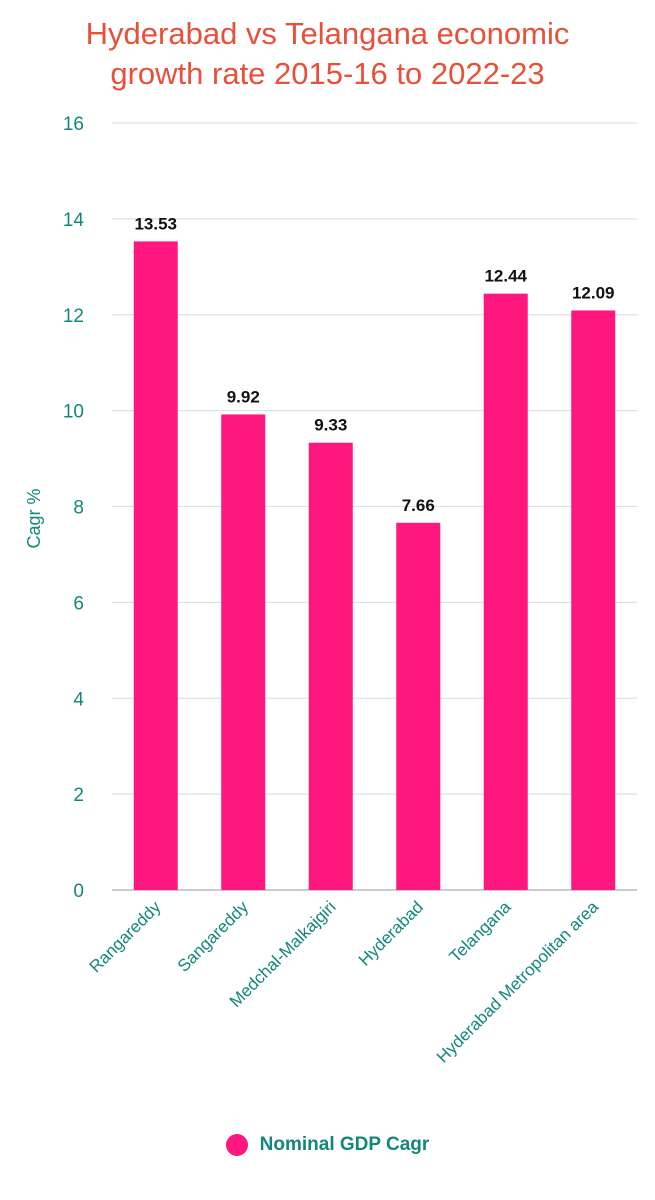  Describe the element at coordinates (155, 223) in the screenshot. I see `value-label: 13.53` at that location.